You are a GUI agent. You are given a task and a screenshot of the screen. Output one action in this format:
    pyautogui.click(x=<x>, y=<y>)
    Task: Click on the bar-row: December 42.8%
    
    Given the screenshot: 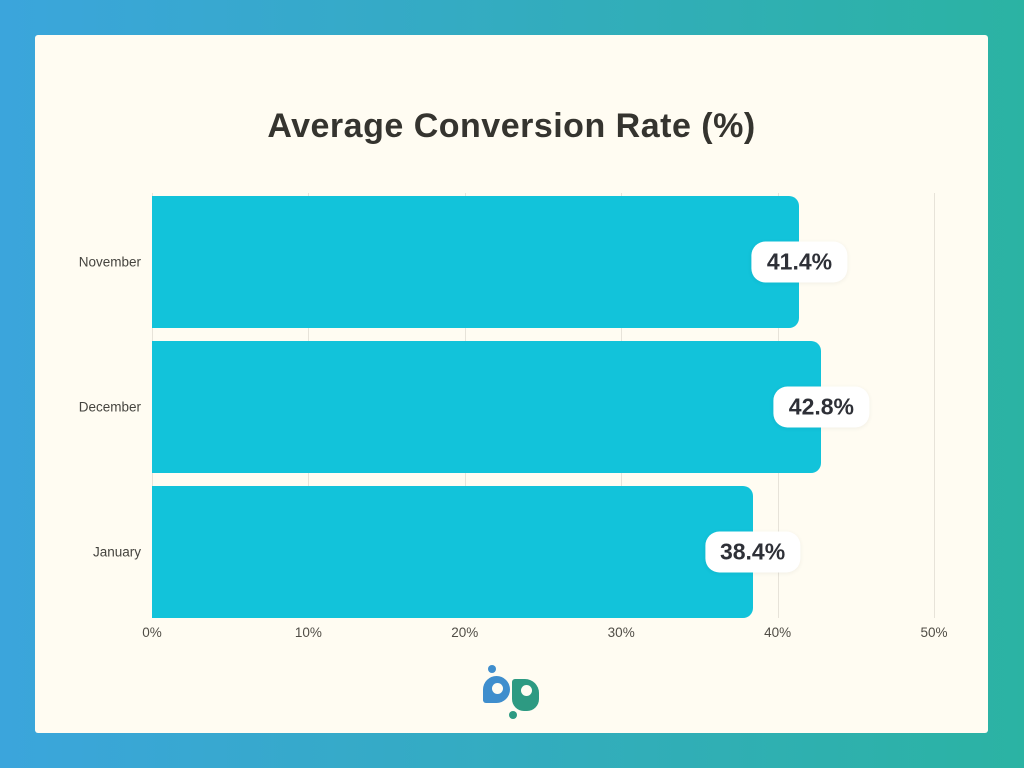 What is the action you would take?
    pyautogui.click(x=506, y=407)
    